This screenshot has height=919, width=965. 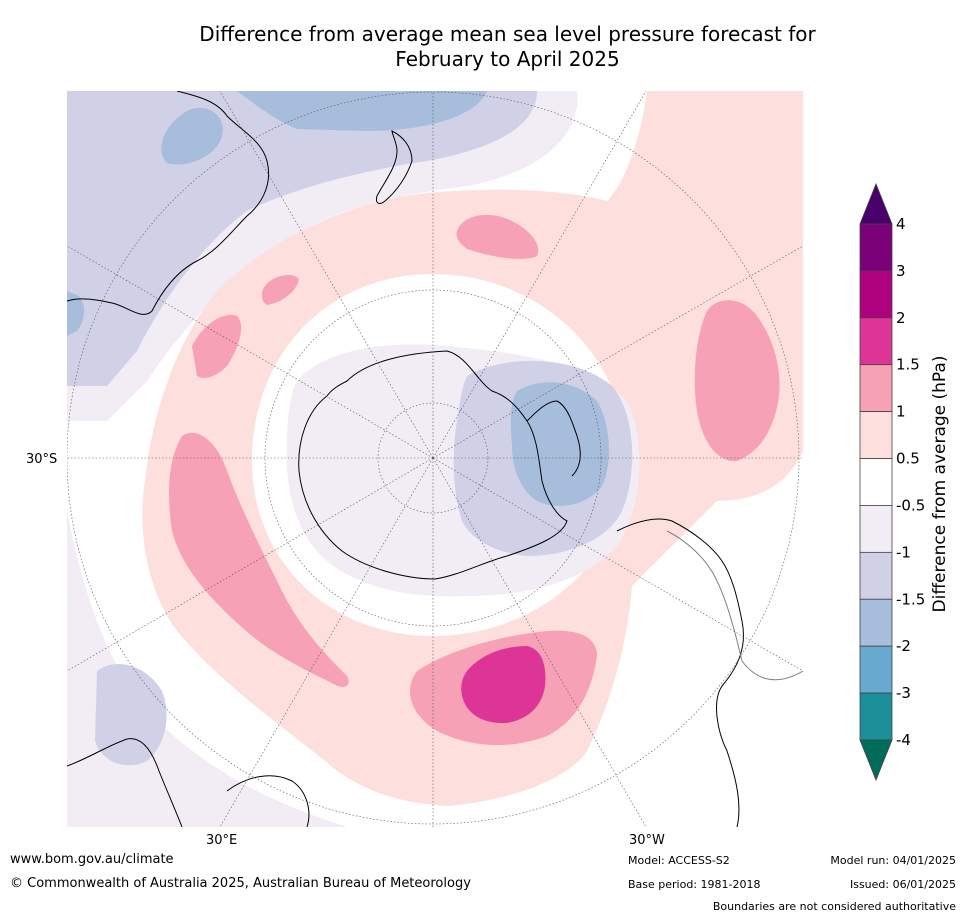 I want to click on south-america-coastline, so click(x=680, y=672).